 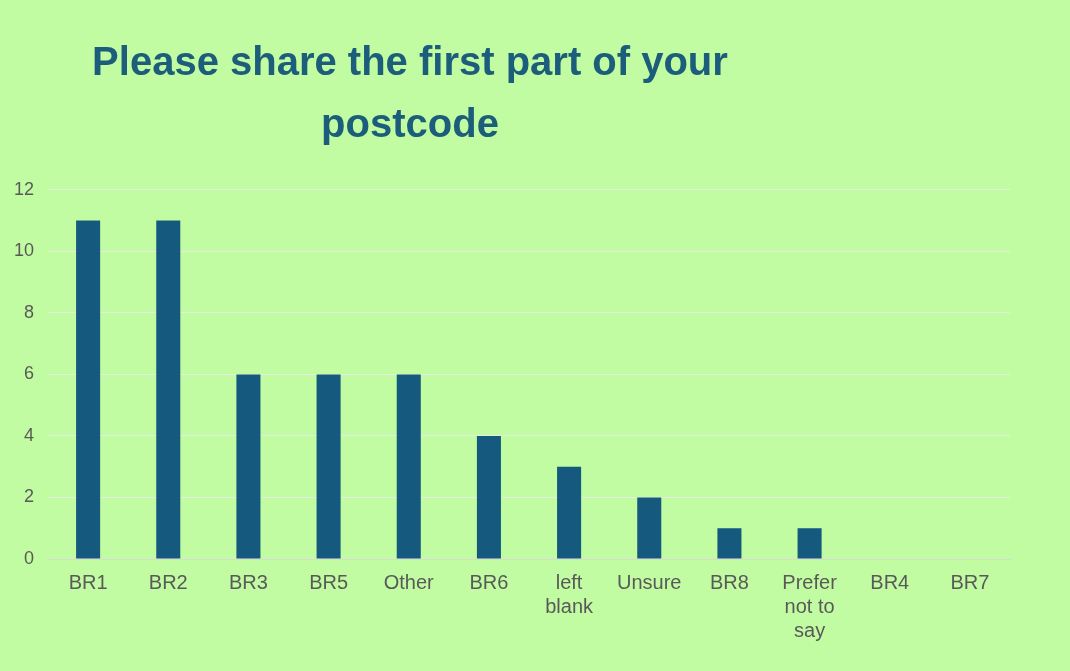 I want to click on chart-title: Please share the first part of your postcode, so click(x=410, y=92).